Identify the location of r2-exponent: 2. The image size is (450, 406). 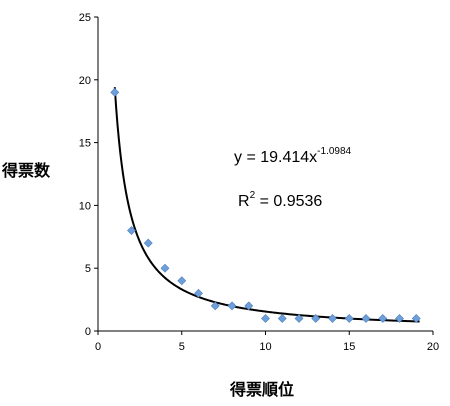
(253, 195).